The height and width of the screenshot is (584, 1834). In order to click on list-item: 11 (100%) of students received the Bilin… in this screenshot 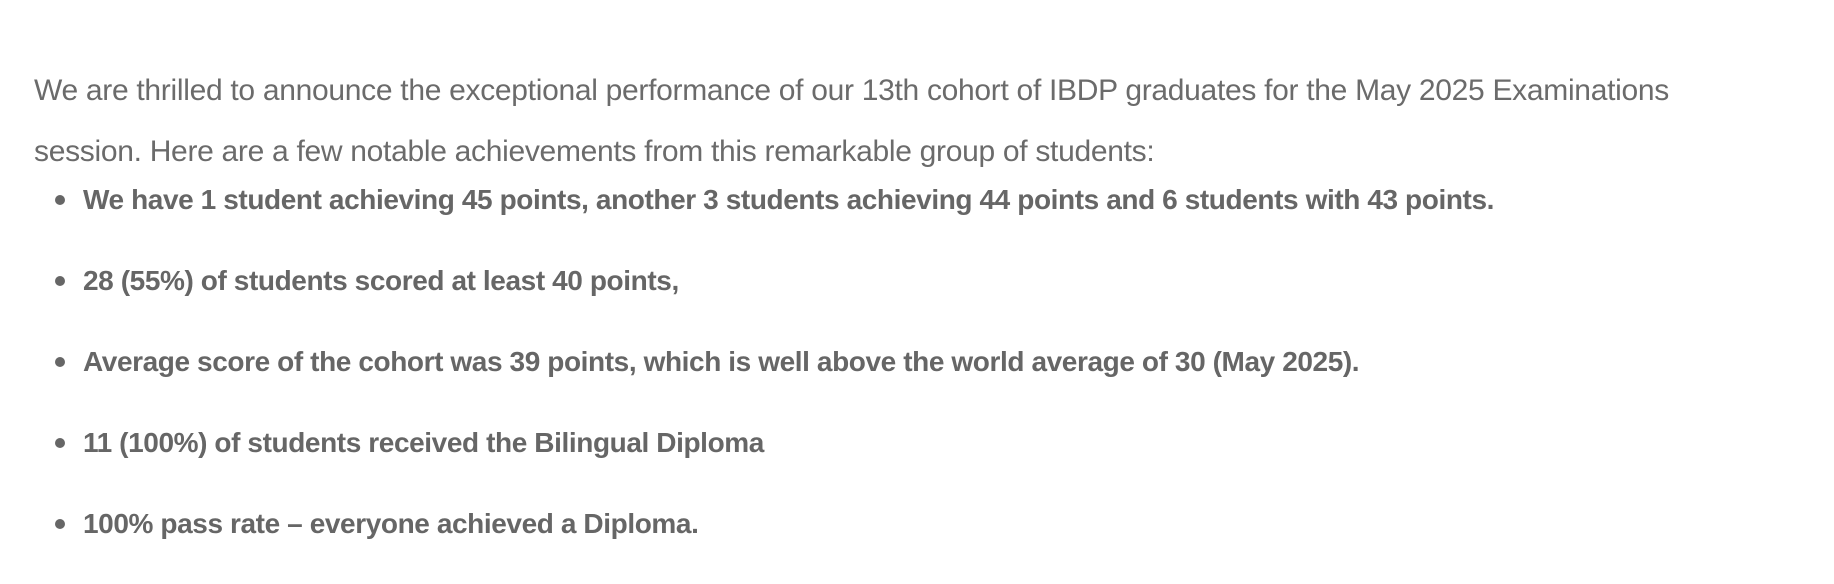, I will do `click(747, 461)`.